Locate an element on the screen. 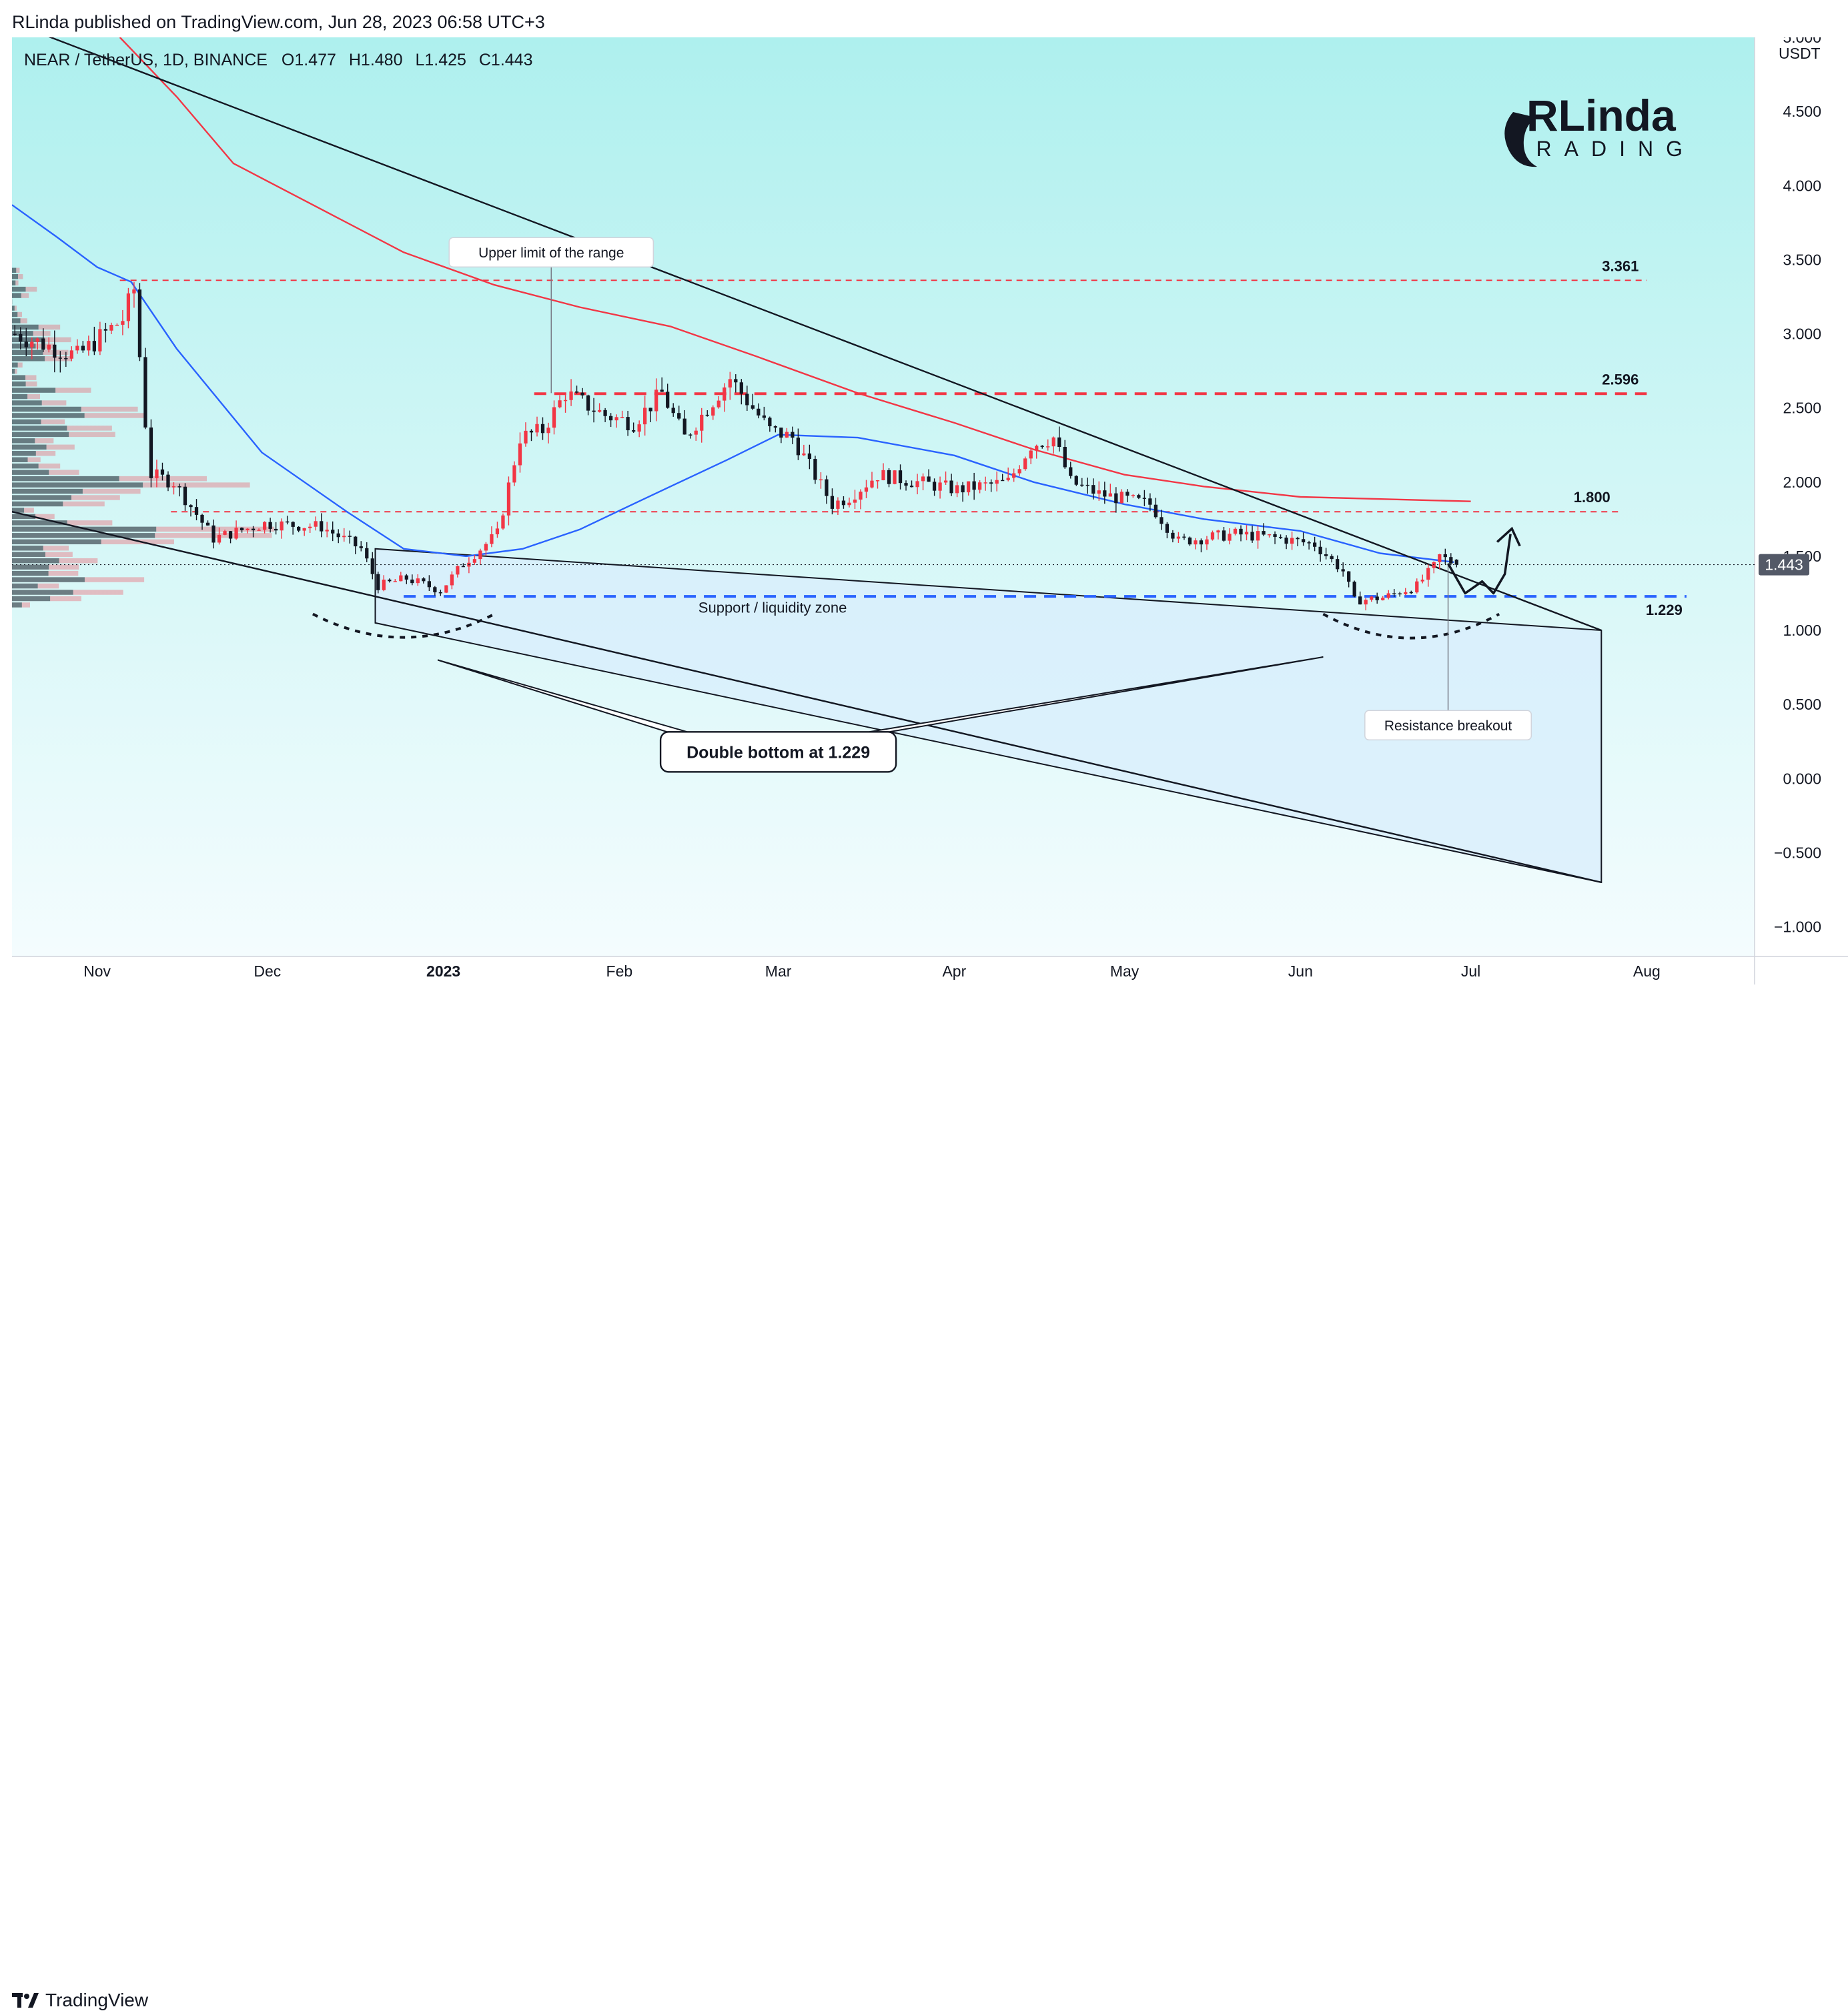 Image resolution: width=1848 pixels, height=2011 pixels. price-tick-label: 4.500 is located at coordinates (1802, 111).